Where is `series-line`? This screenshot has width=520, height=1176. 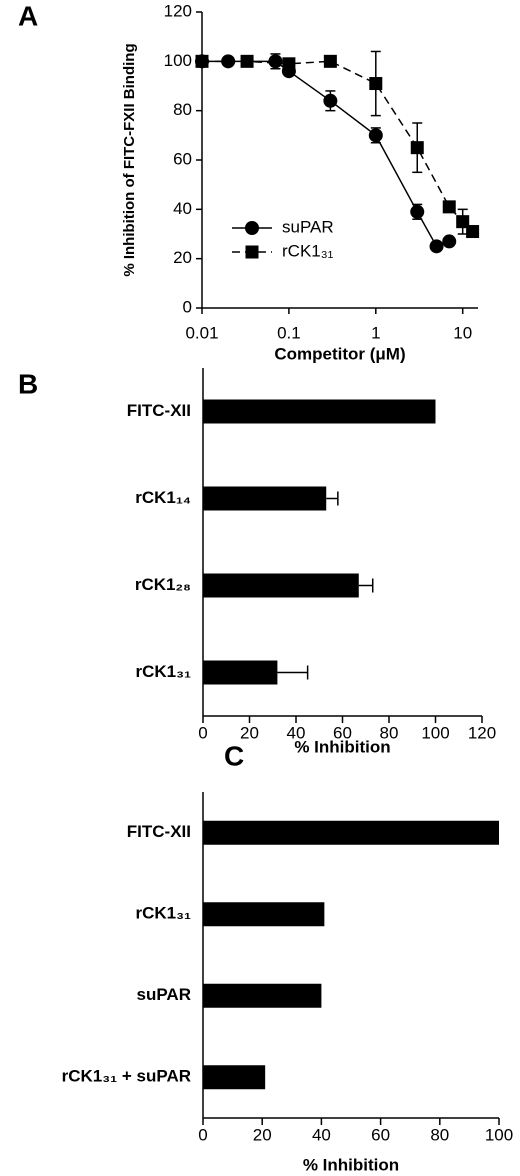
series-line is located at coordinates (338, 146).